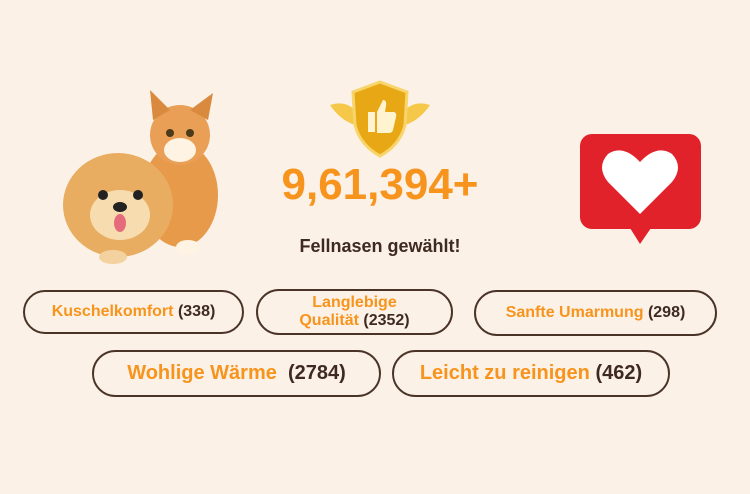 Image resolution: width=750 pixels, height=494 pixels. What do you see at coordinates (380, 119) in the screenshot?
I see `shield-thumbs-up-icon` at bounding box center [380, 119].